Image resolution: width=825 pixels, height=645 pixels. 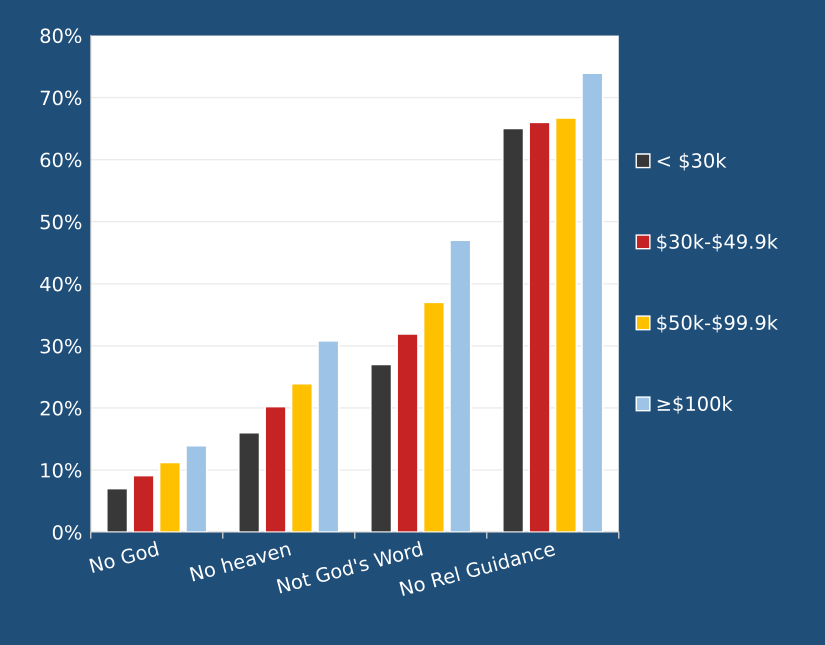 What do you see at coordinates (717, 323) in the screenshot?
I see `legend-label: $50k-$99.9k` at bounding box center [717, 323].